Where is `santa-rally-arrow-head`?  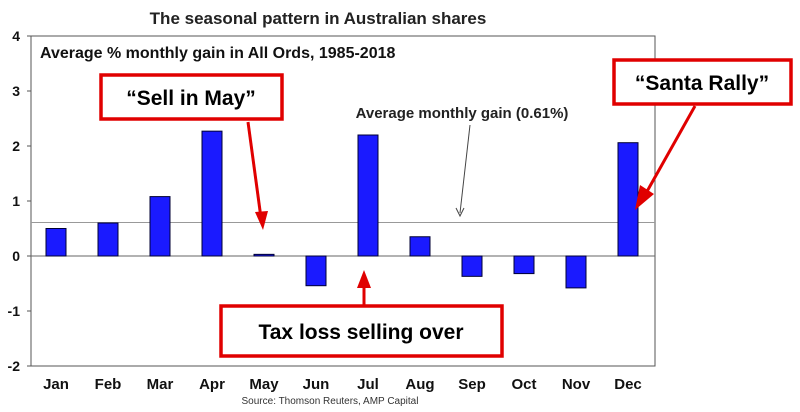
santa-rally-arrow-head is located at coordinates (644, 197).